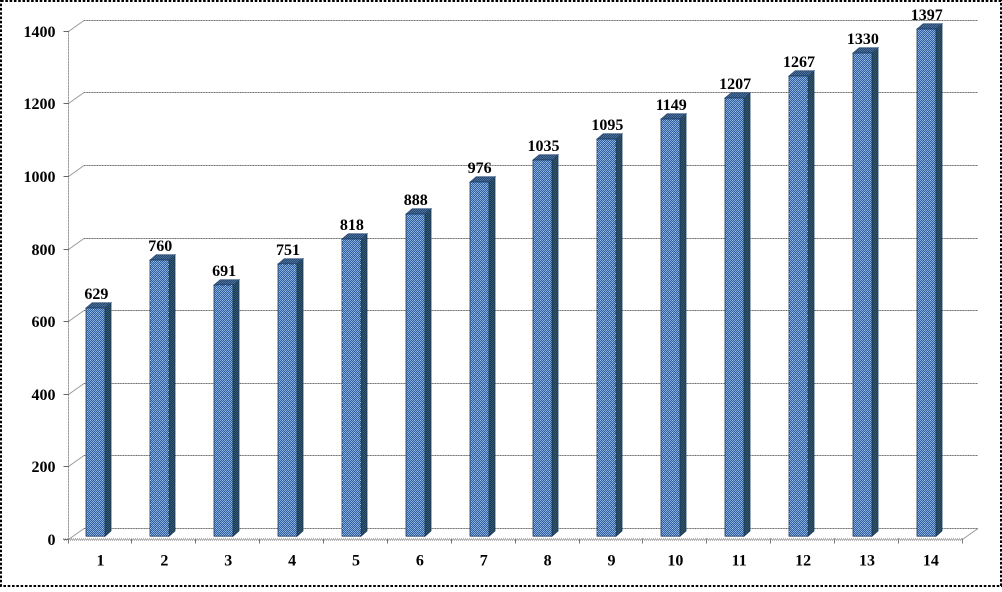 This screenshot has height=592, width=1002. Describe the element at coordinates (607, 125) in the screenshot. I see `svg-text: 1095` at that location.